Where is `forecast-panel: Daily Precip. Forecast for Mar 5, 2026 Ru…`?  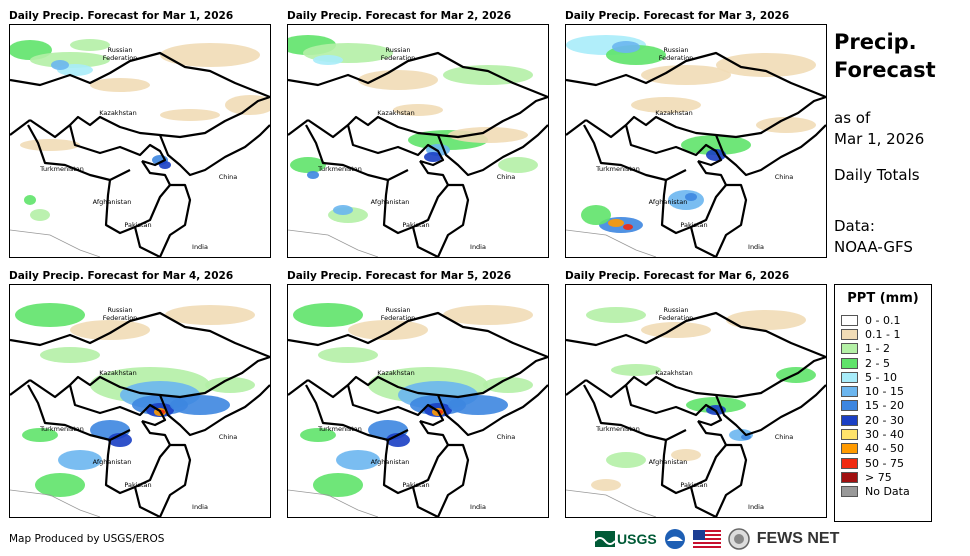
forecast-panel: Daily Precip. Forecast for Mar 5, 2026 Ru… is located at coordinates (418, 395).